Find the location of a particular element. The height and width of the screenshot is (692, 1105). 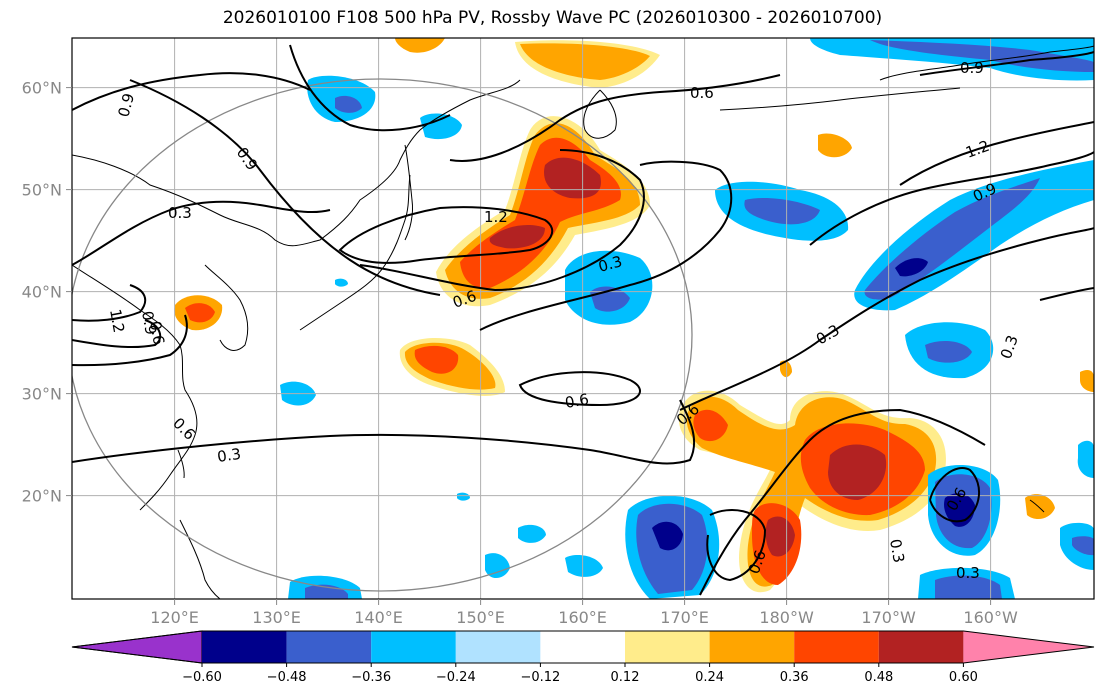

lon-label: 160°E is located at coordinates (582, 617).